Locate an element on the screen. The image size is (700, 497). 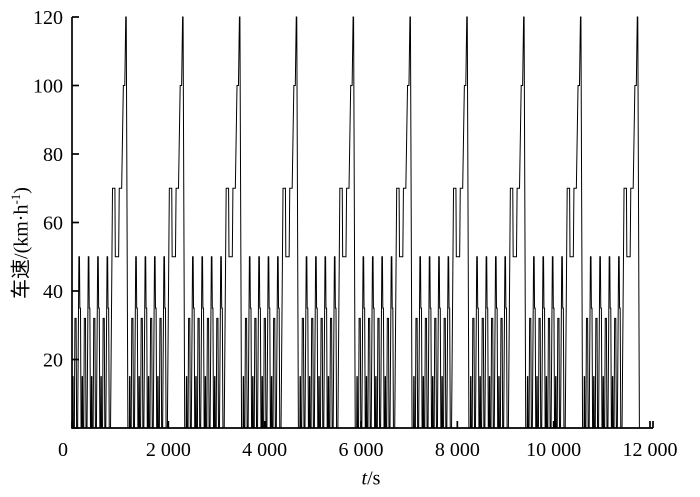
y-tick-label: 60 is located at coordinates (53, 223).